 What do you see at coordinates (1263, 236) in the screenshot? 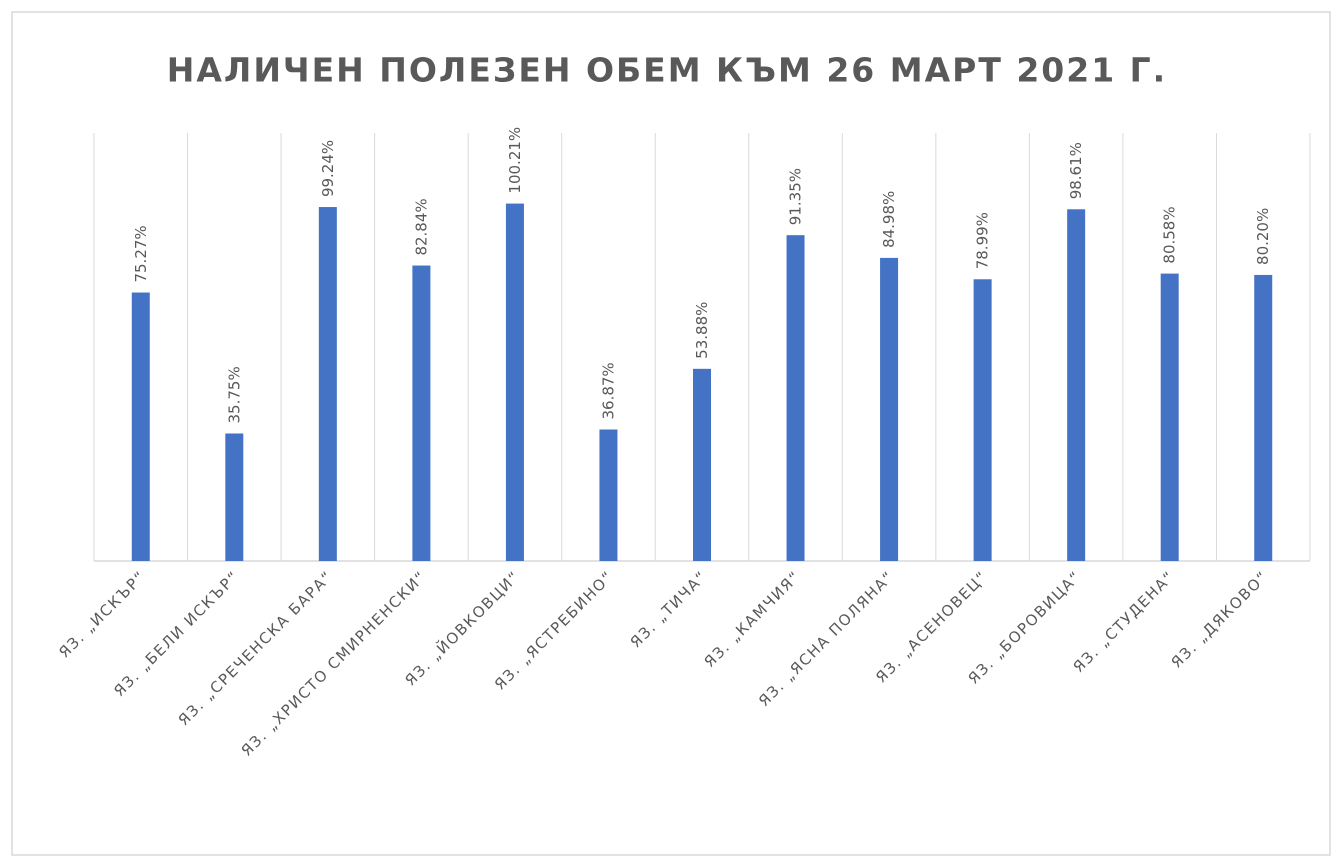
I see `value-label: 80.20%` at bounding box center [1263, 236].